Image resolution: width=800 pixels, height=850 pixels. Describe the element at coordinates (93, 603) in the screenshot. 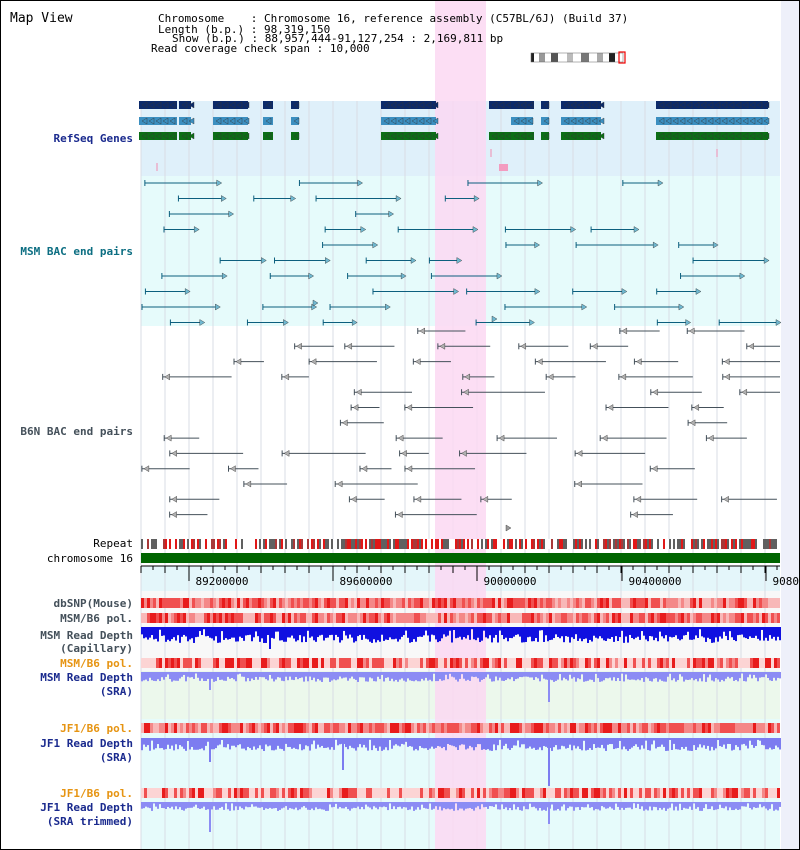

I see `track-label-dbsnp: dbSNP(Mouse)` at that location.